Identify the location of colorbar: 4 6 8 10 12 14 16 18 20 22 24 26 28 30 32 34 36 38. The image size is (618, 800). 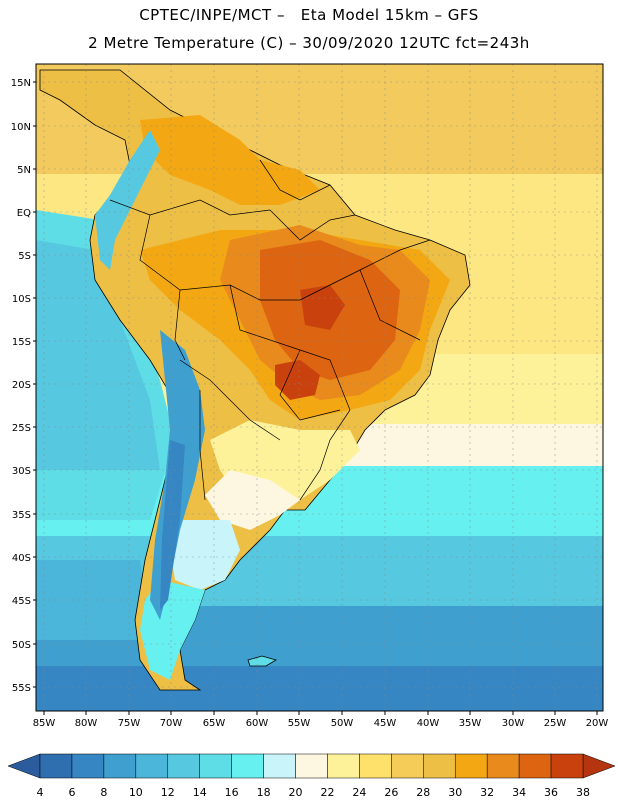
(311, 776).